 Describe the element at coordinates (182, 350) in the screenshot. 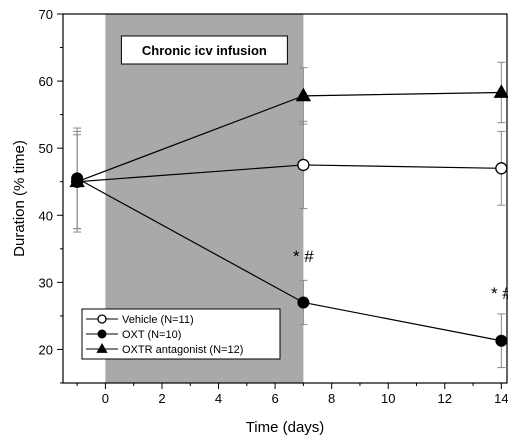

I see `oxtr-antagonist-legend-label: OXTR antagonist (N=12)` at that location.